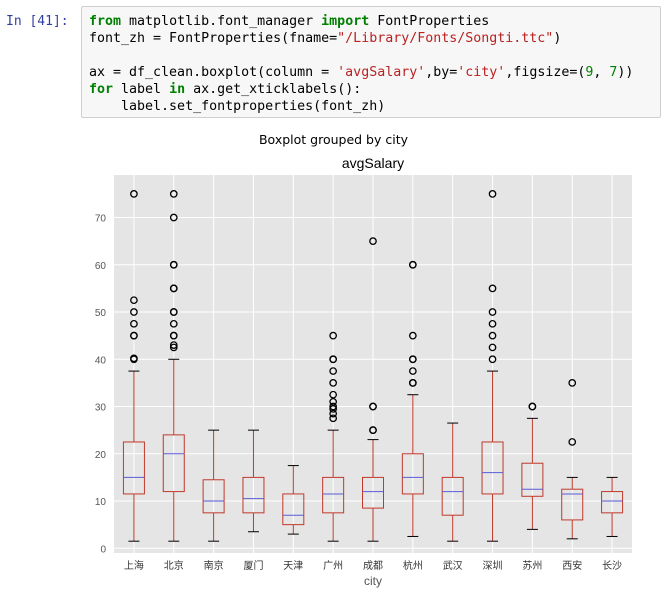  What do you see at coordinates (545, 72) in the screenshot?
I see `code-token: ,figsize=(` at bounding box center [545, 72].